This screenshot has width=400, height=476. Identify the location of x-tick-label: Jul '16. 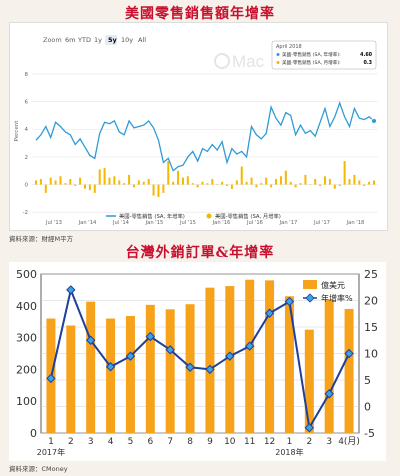
(254, 223).